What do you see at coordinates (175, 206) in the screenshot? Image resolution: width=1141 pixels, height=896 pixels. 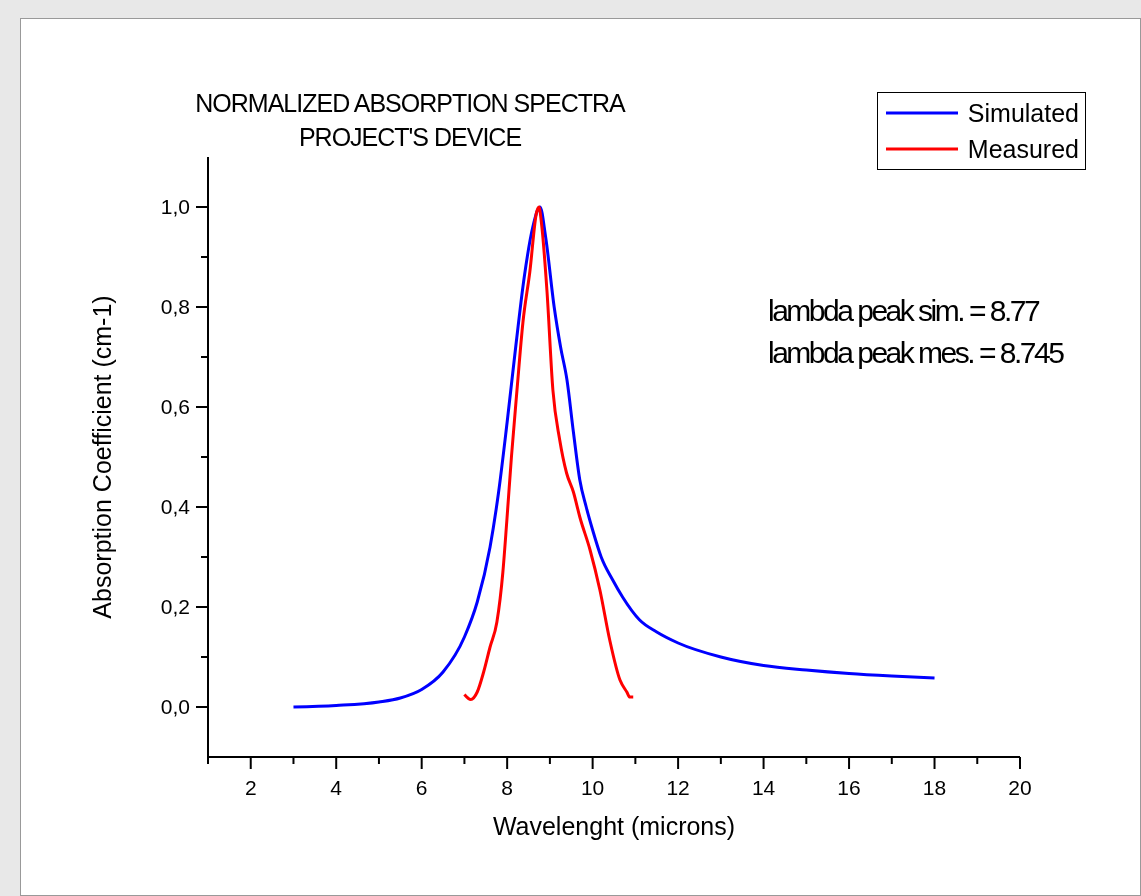 I see `y-tick-label: 1,0` at bounding box center [175, 206].